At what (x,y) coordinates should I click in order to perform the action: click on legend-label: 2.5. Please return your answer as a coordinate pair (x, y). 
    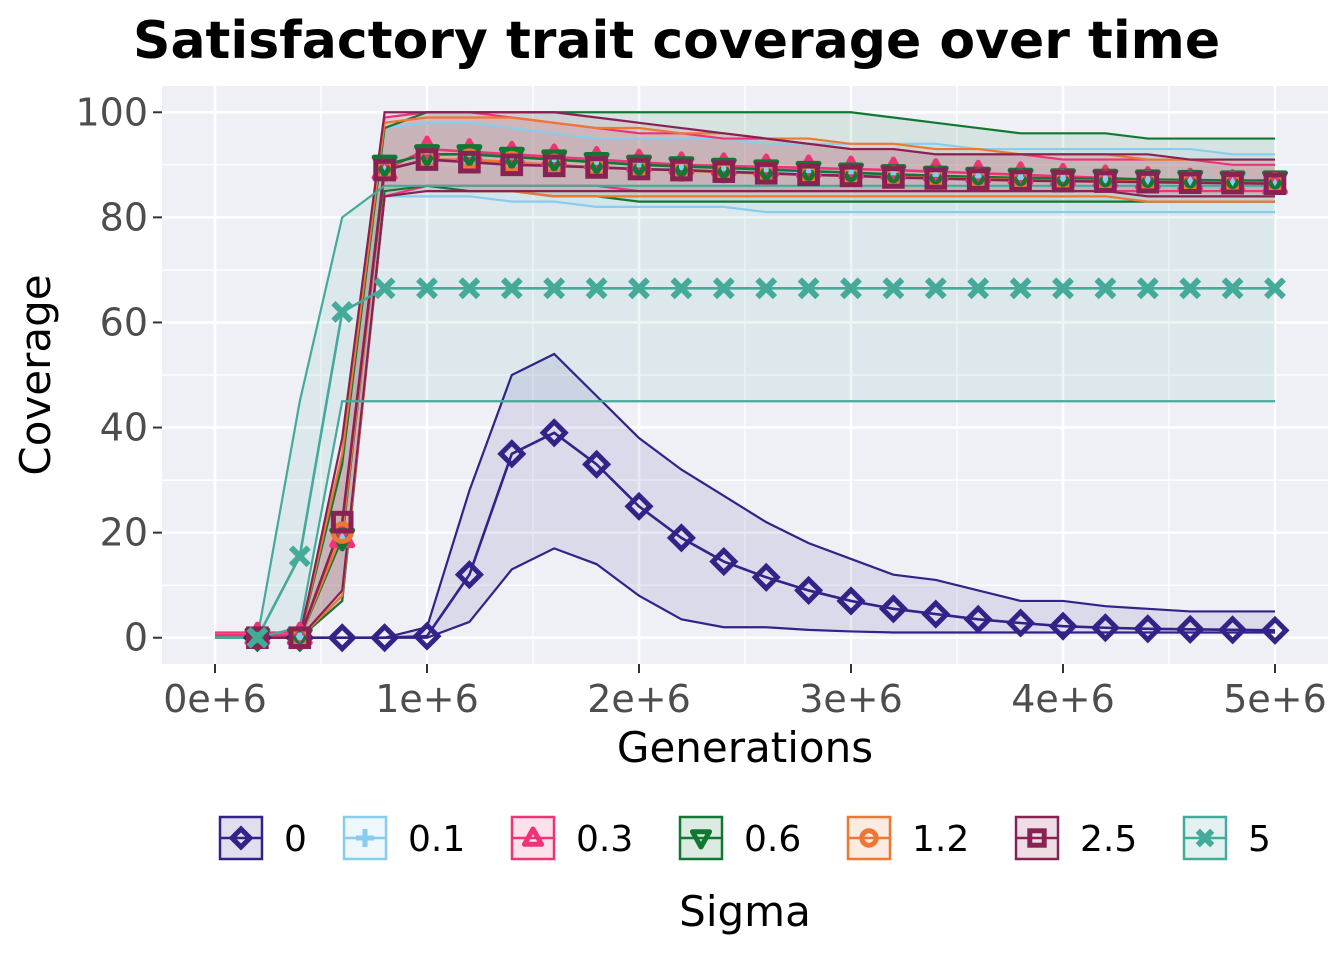
    Looking at the image, I should click on (1108, 839).